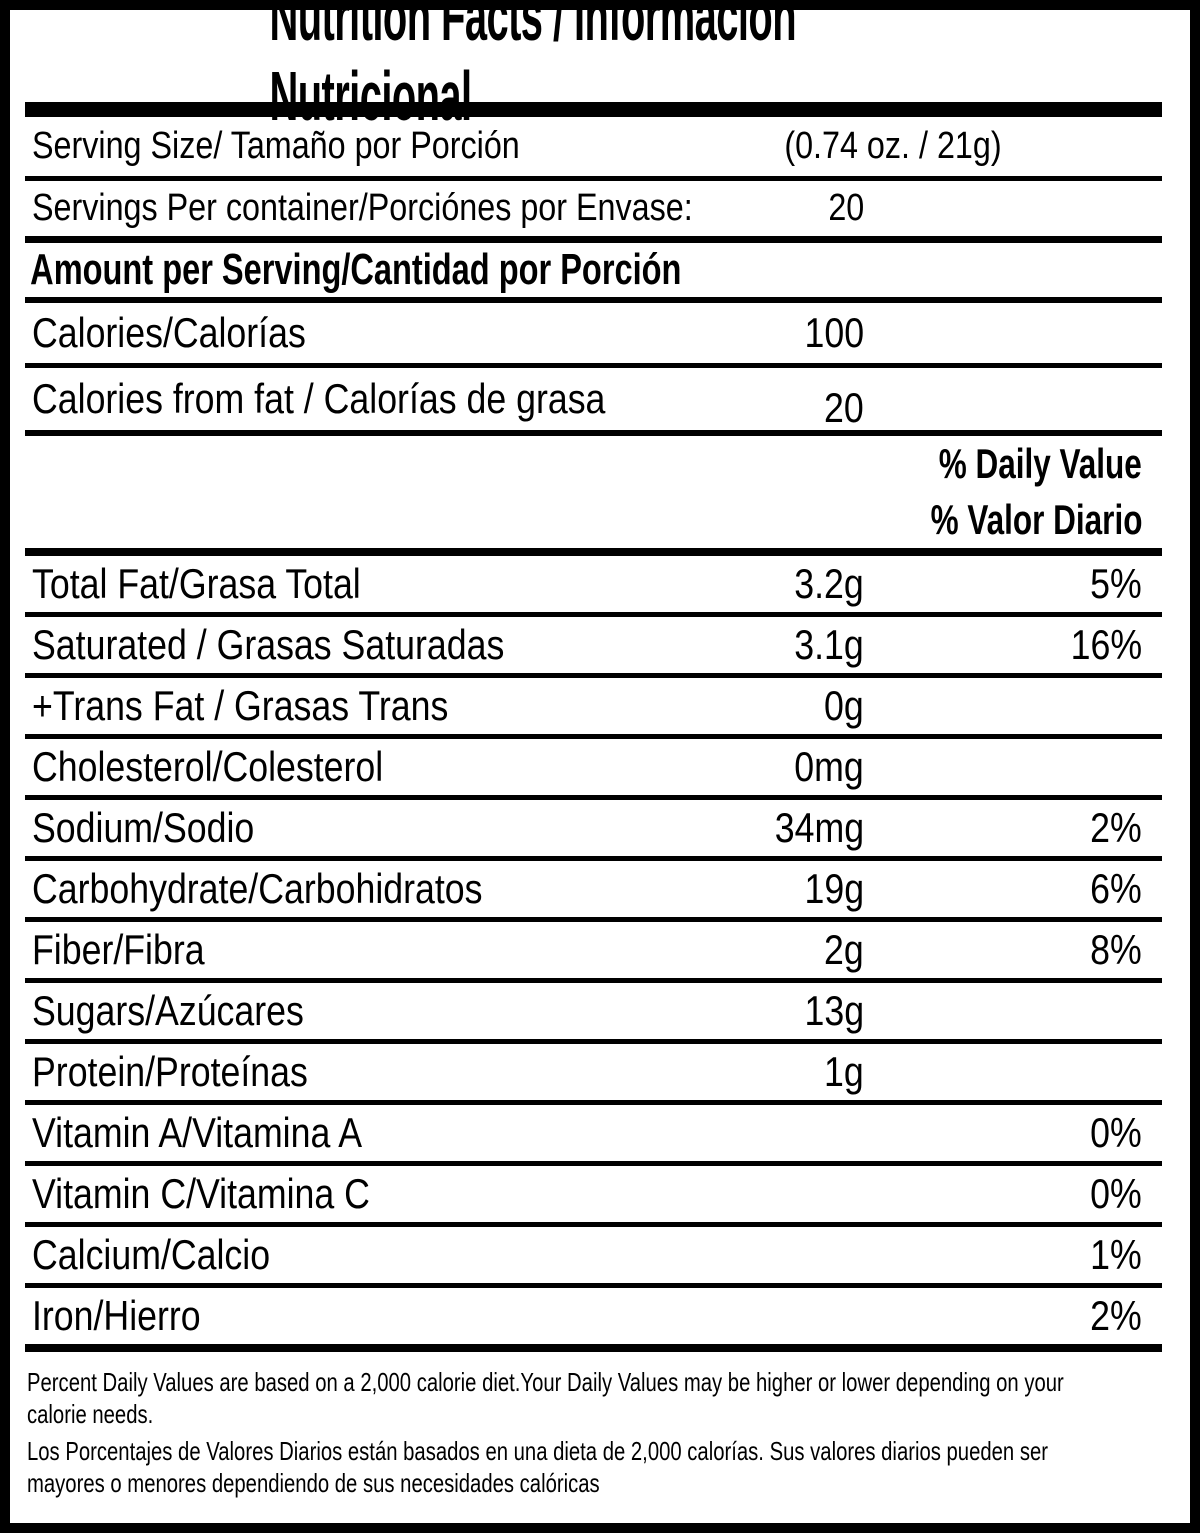 The width and height of the screenshot is (1200, 1533). What do you see at coordinates (168, 1010) in the screenshot?
I see `sugars-label: Sugars/Azúcares` at bounding box center [168, 1010].